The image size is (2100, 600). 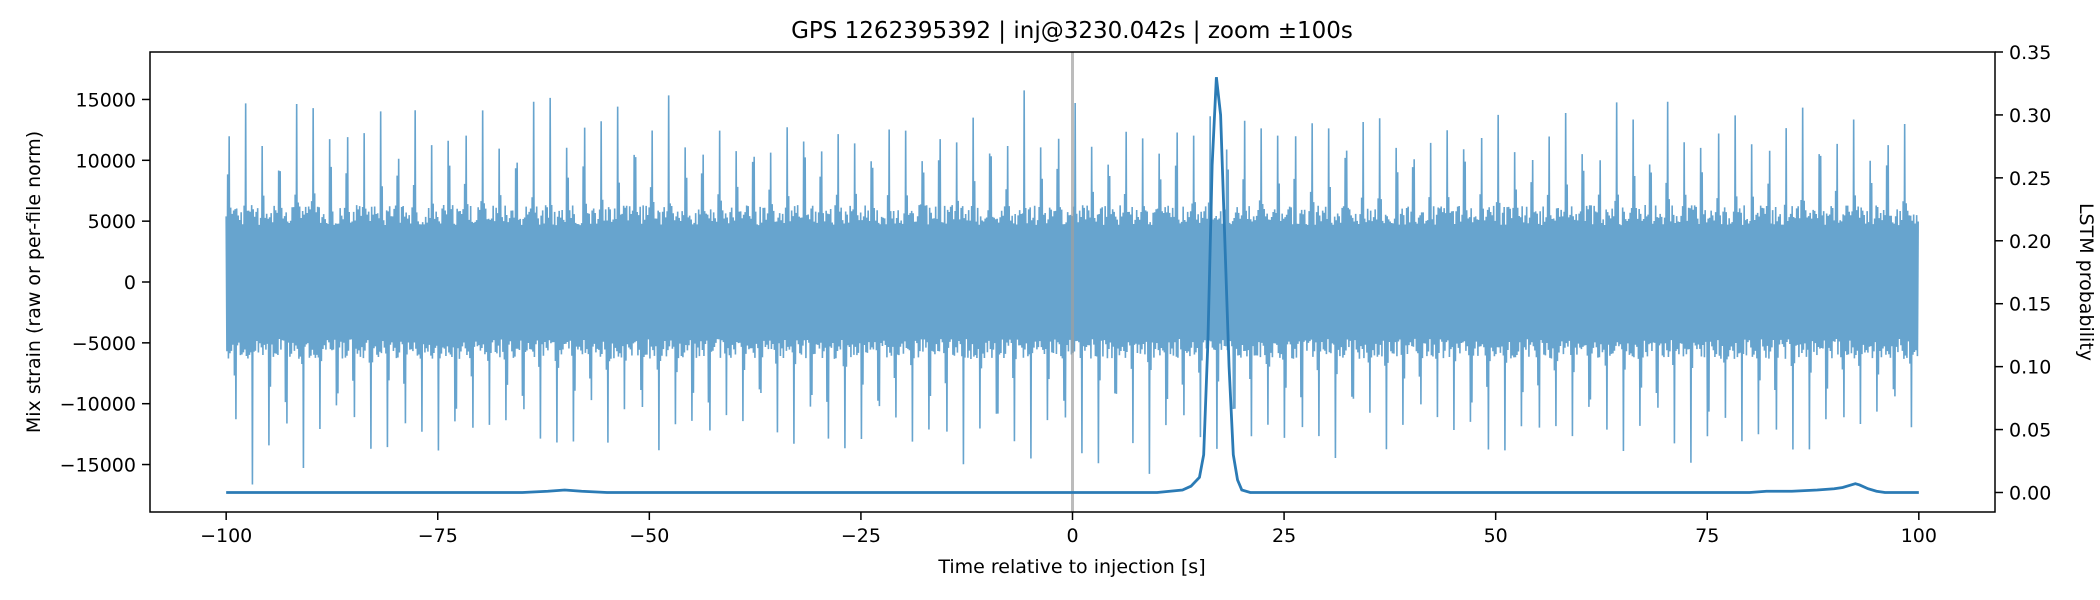 What do you see at coordinates (438, 536) in the screenshot?
I see `x-tick-label: −75` at bounding box center [438, 536].